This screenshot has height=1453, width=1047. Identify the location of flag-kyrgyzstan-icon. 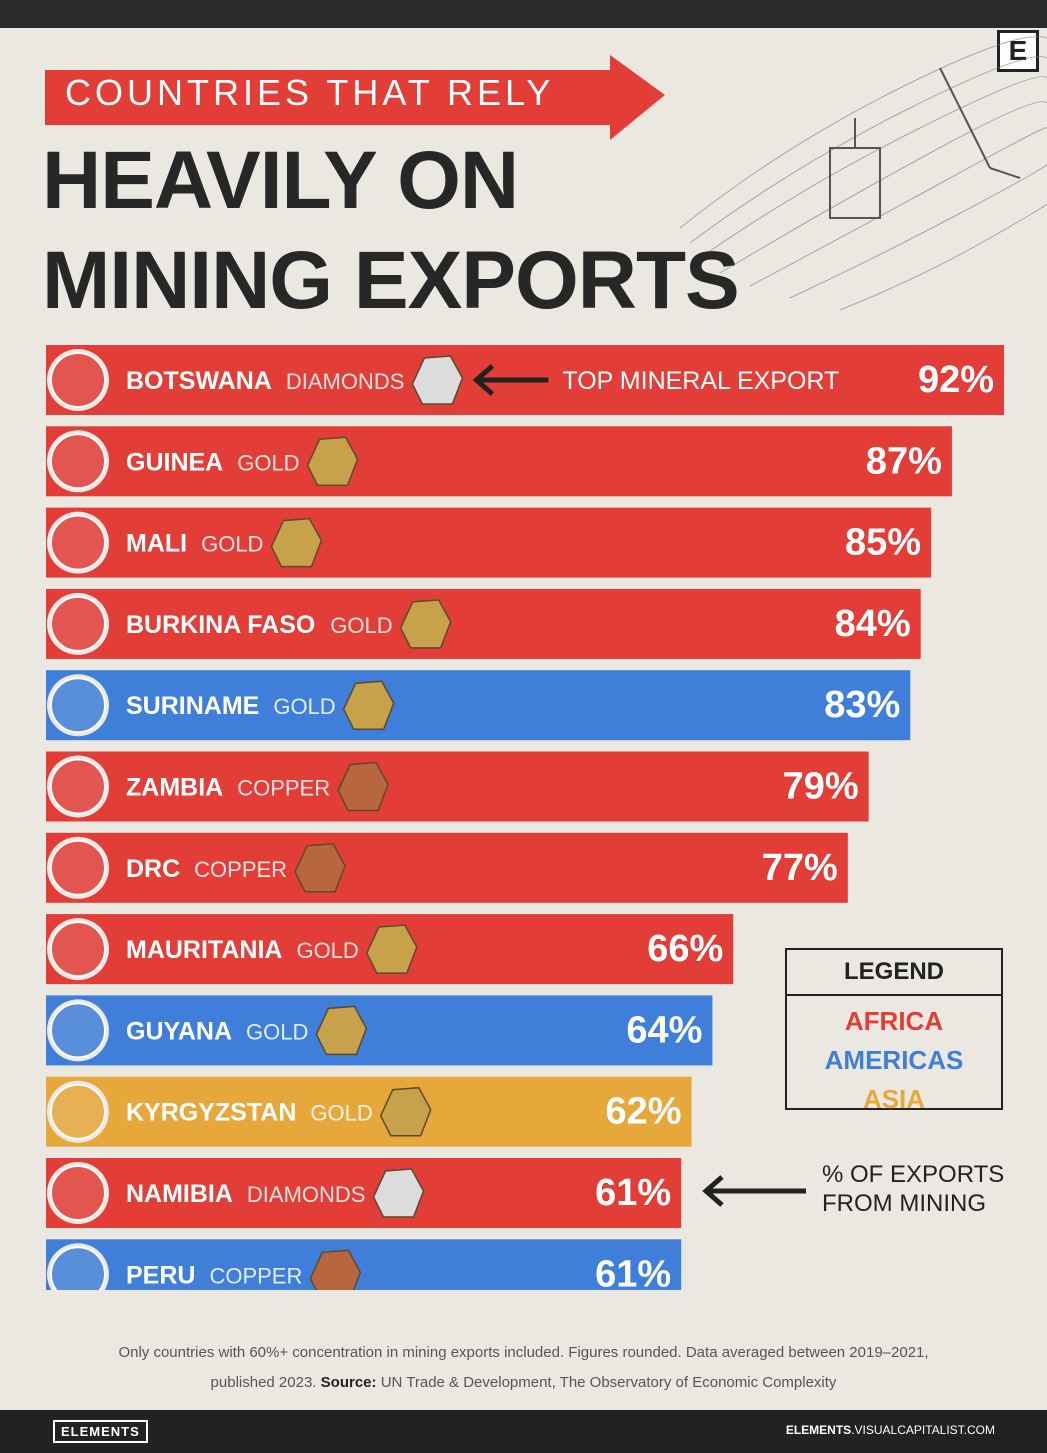
(78, 1111).